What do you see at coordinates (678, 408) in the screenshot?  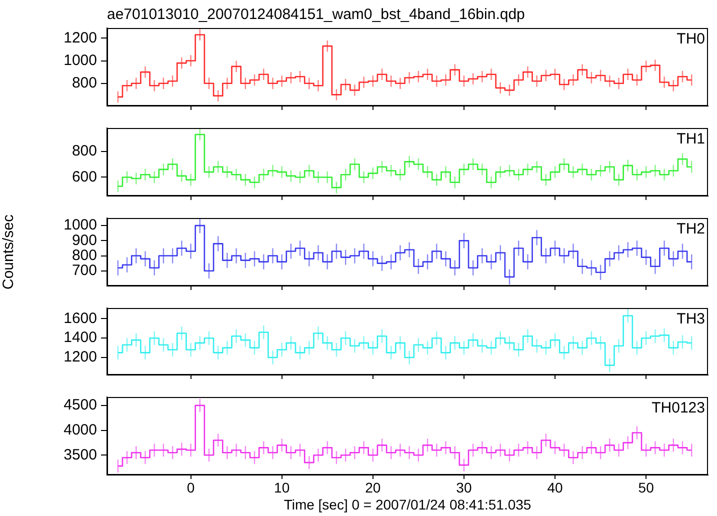 I see `series-label: TH0123` at bounding box center [678, 408].